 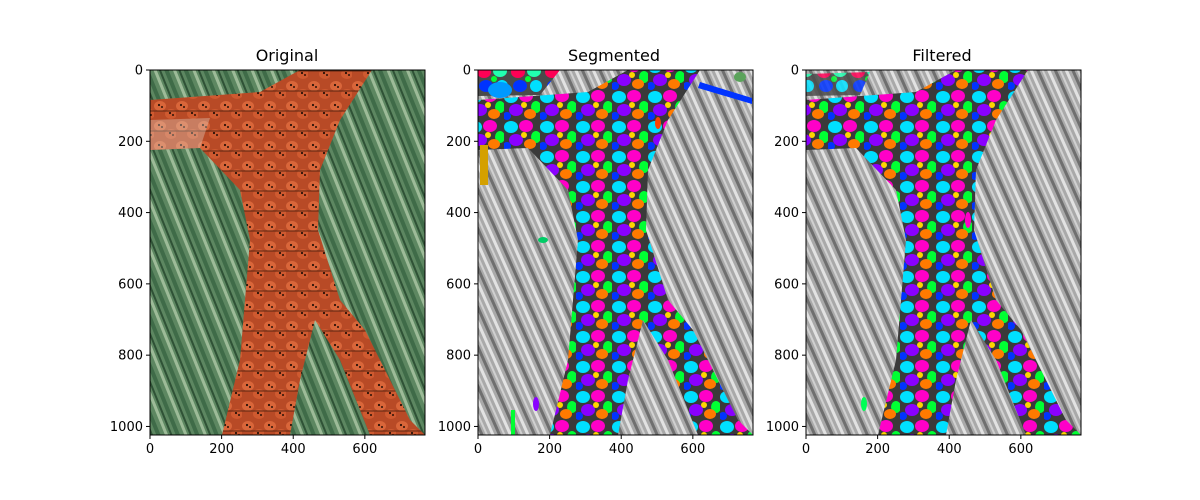 What do you see at coordinates (287, 55) in the screenshot?
I see `panel-title: Original` at bounding box center [287, 55].